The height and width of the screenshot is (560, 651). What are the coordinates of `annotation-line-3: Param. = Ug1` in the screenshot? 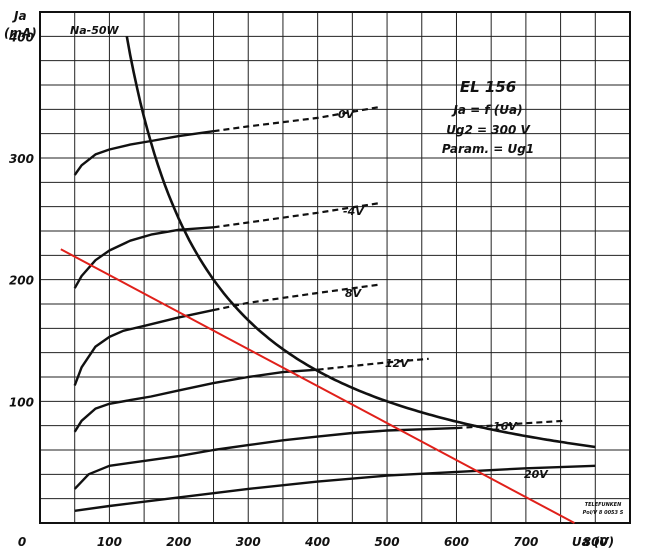 It's located at (488, 149).